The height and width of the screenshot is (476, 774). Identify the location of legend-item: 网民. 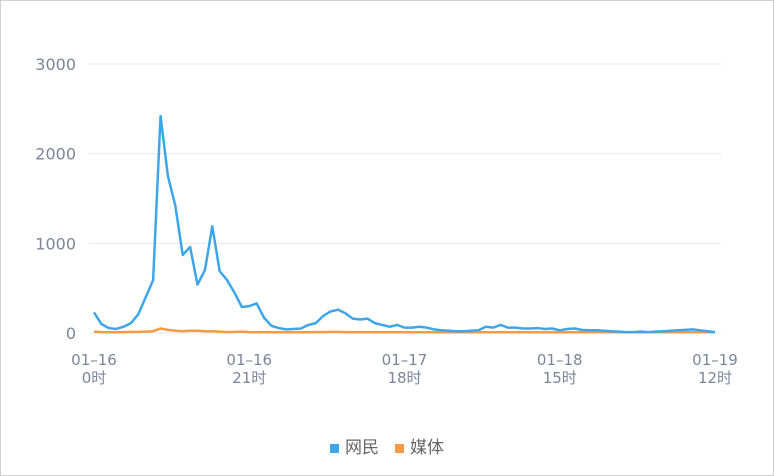
(354, 445).